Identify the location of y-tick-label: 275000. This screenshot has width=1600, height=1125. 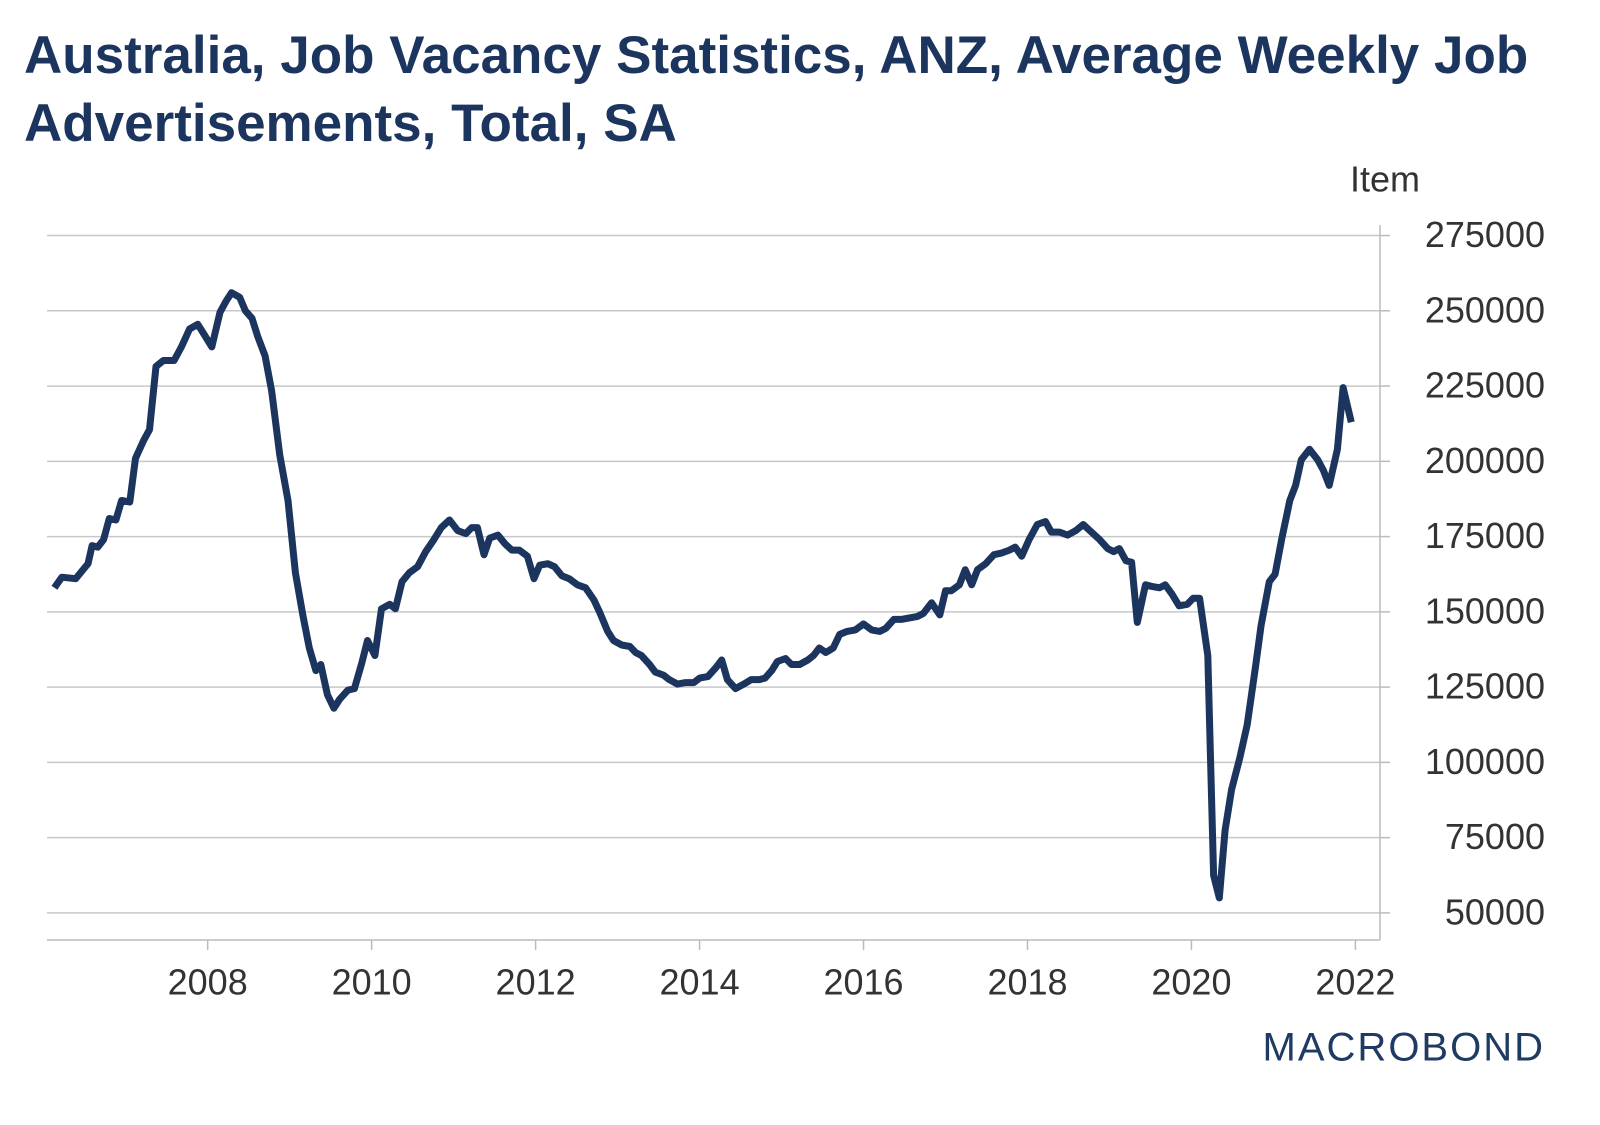
(1485, 234).